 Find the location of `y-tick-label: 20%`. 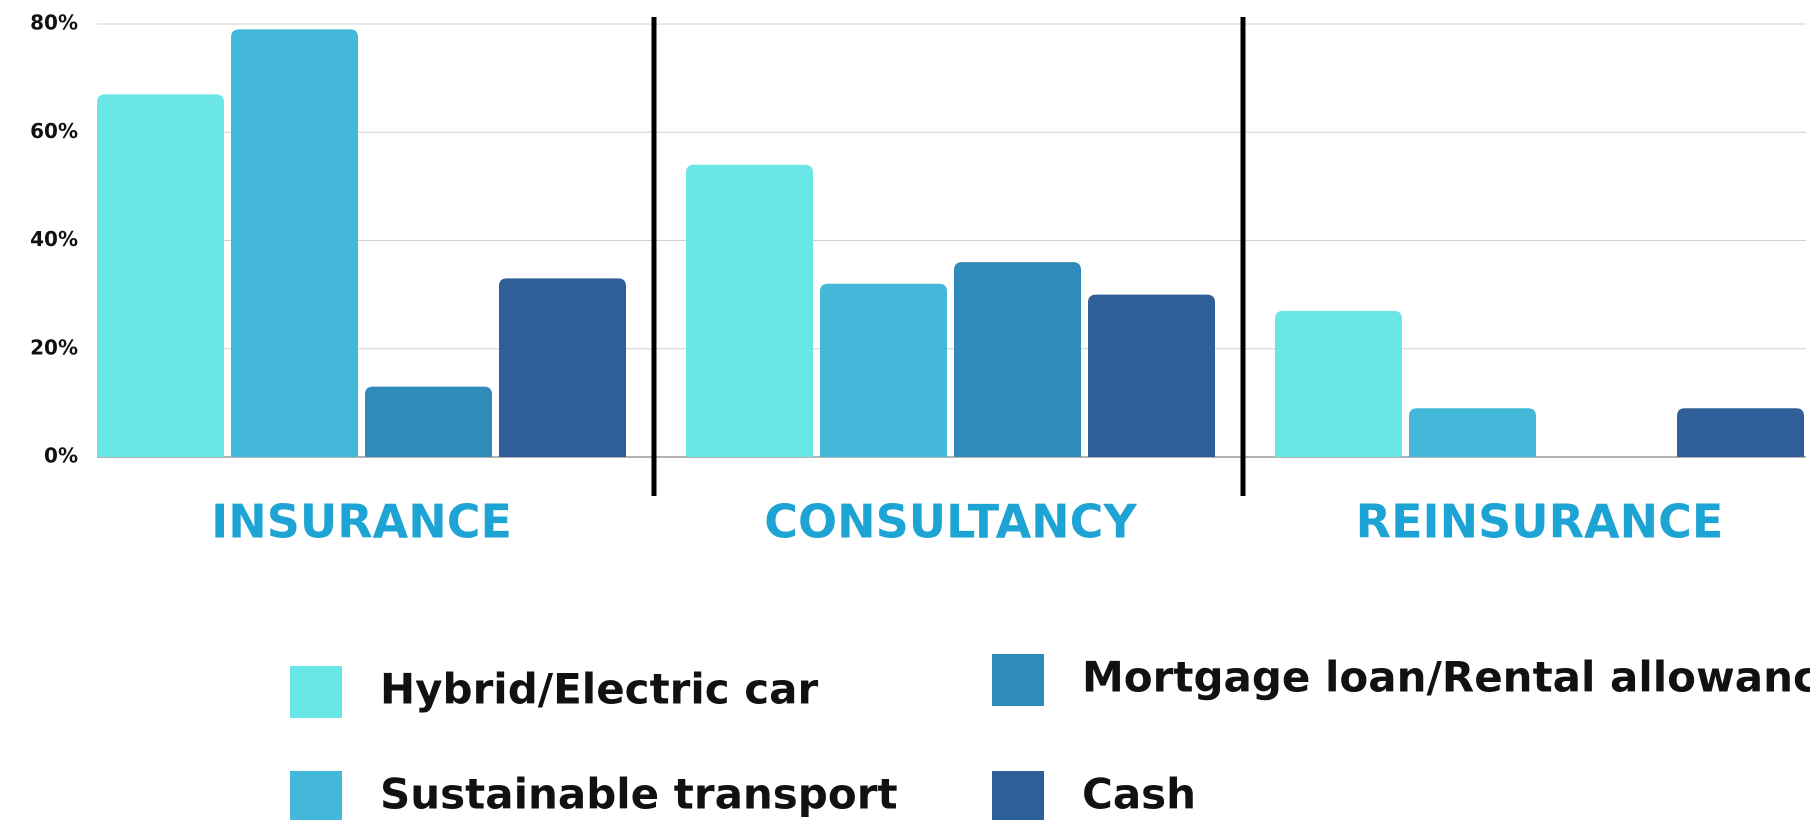

y-tick-label: 20% is located at coordinates (54, 347).